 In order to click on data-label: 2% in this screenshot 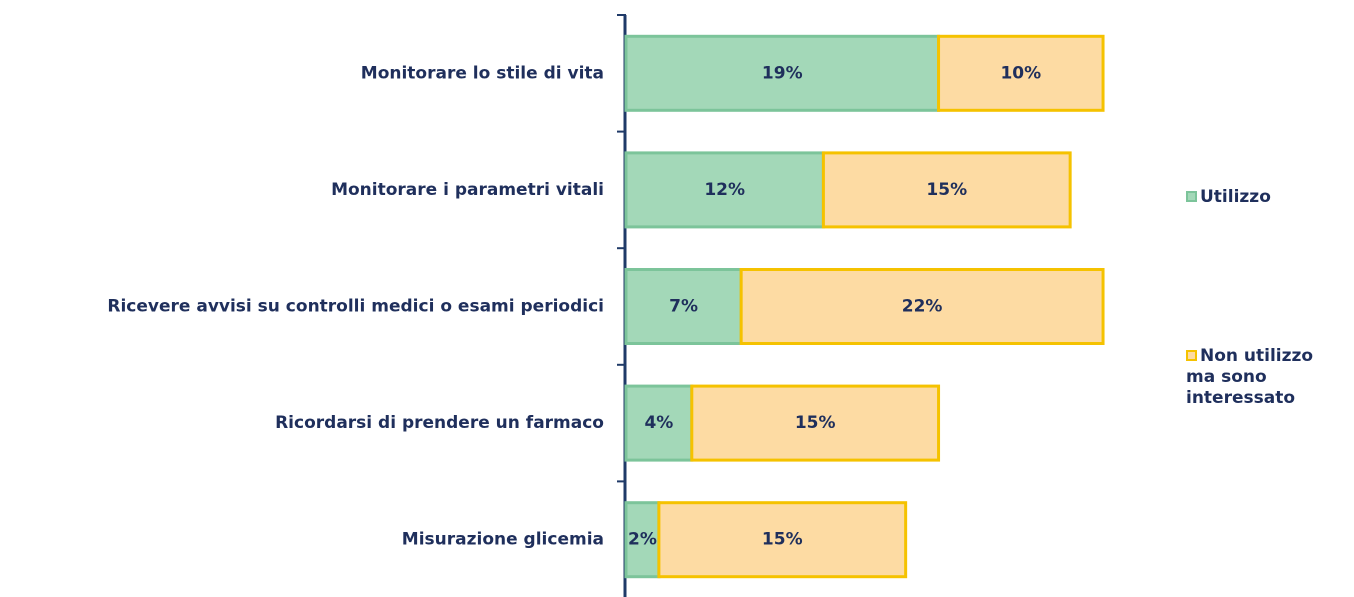, I will do `click(642, 540)`.